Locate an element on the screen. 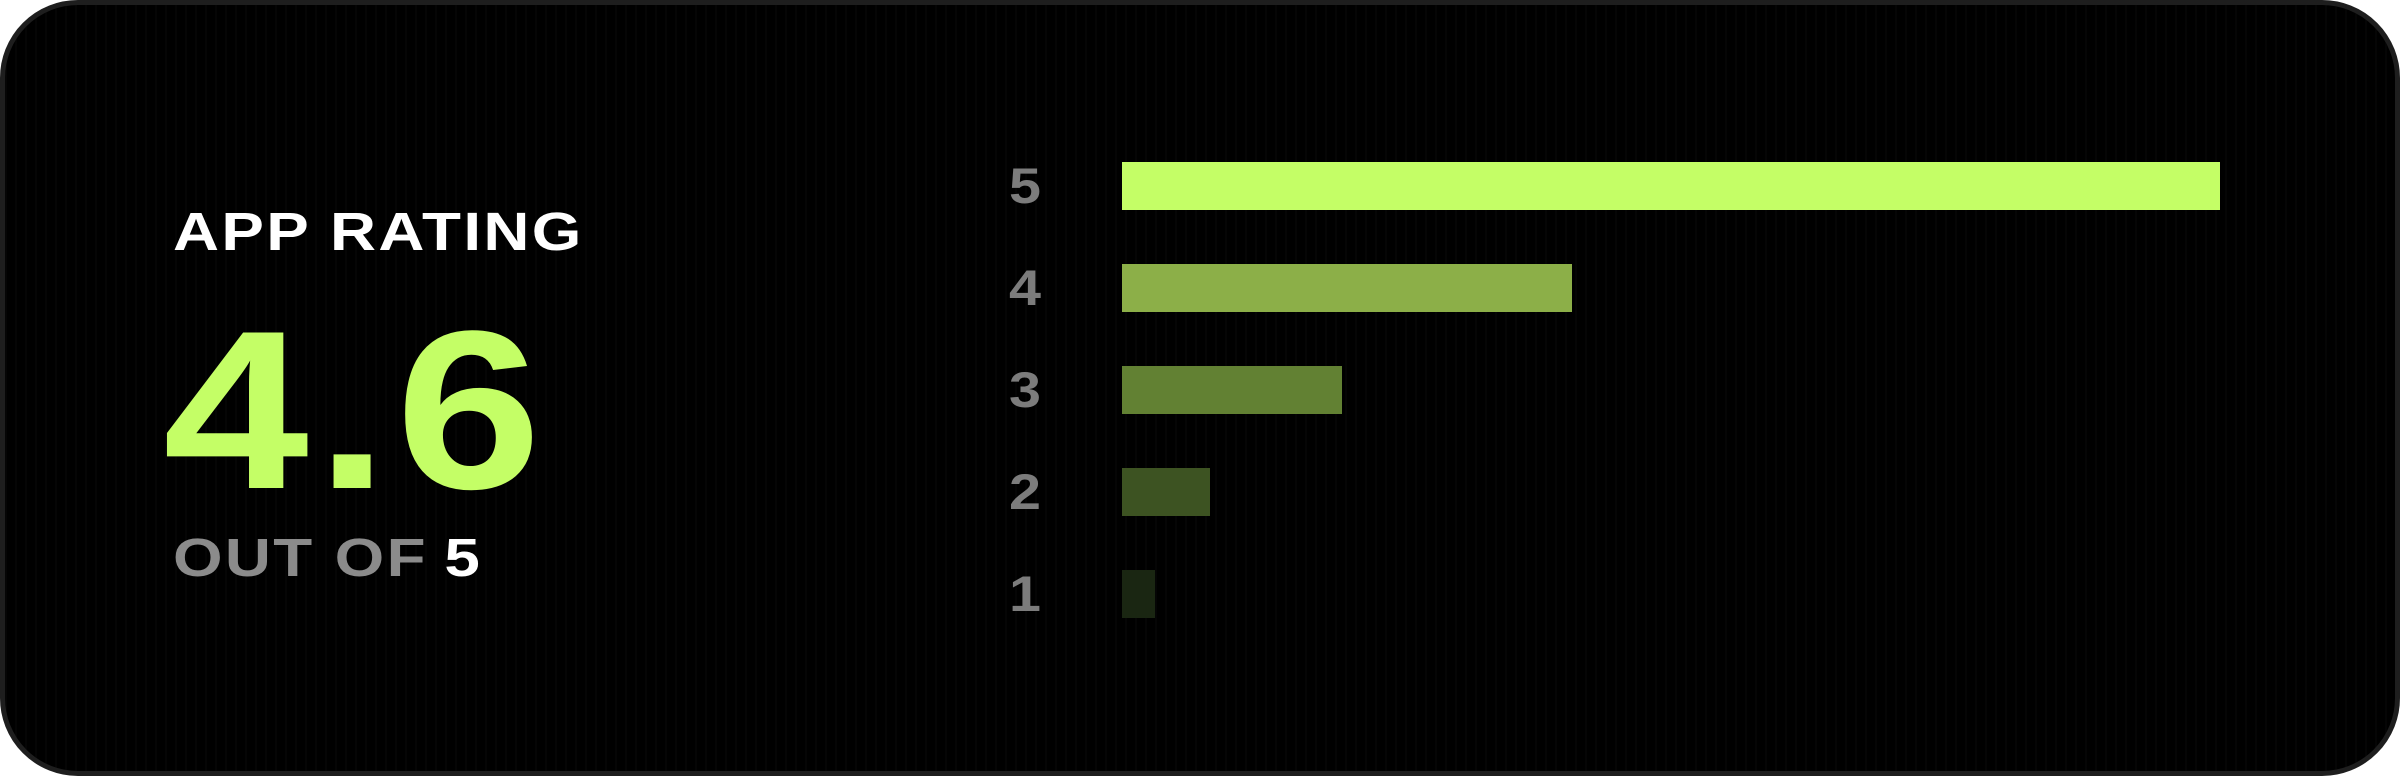 Image resolution: width=2400 pixels, height=776 pixels. star-label-1: 1 is located at coordinates (1025, 594).